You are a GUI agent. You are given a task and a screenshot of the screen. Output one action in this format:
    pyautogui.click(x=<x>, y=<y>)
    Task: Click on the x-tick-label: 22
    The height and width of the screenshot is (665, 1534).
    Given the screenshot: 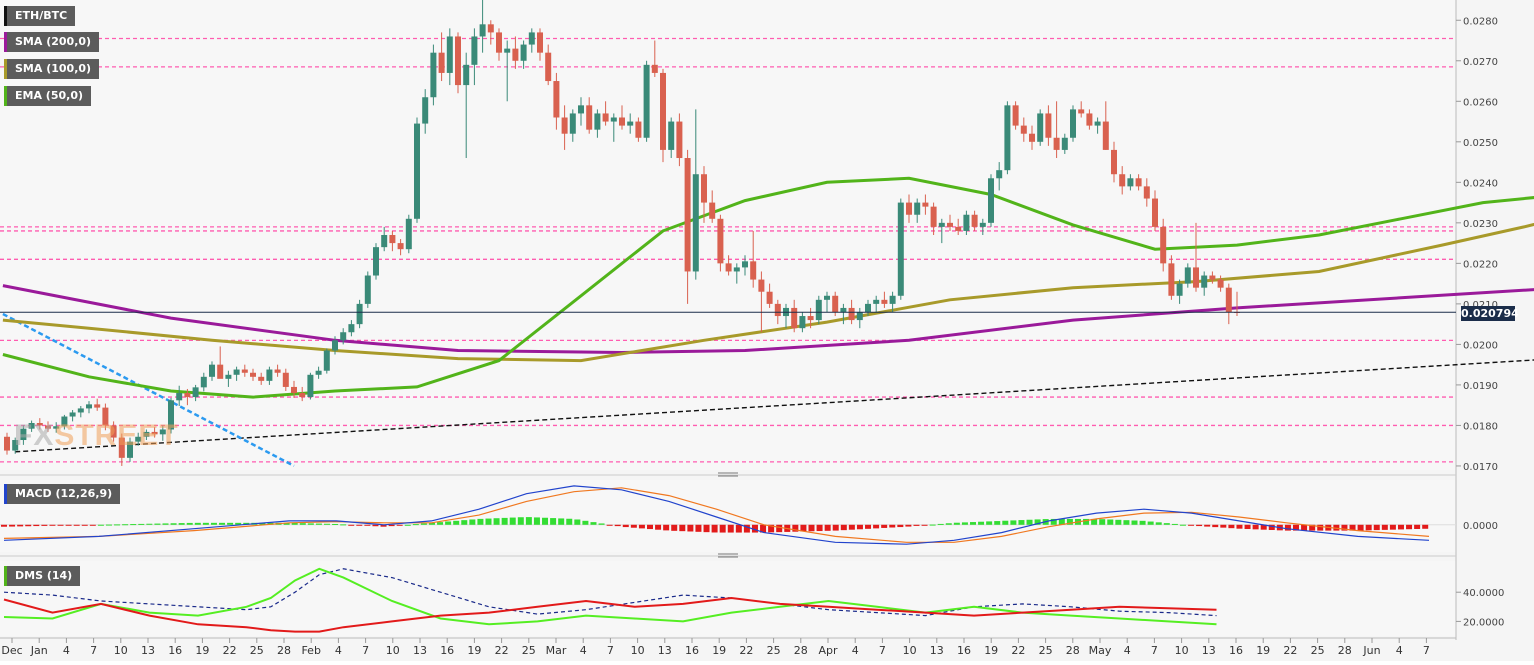 What is the action you would take?
    pyautogui.click(x=1290, y=650)
    